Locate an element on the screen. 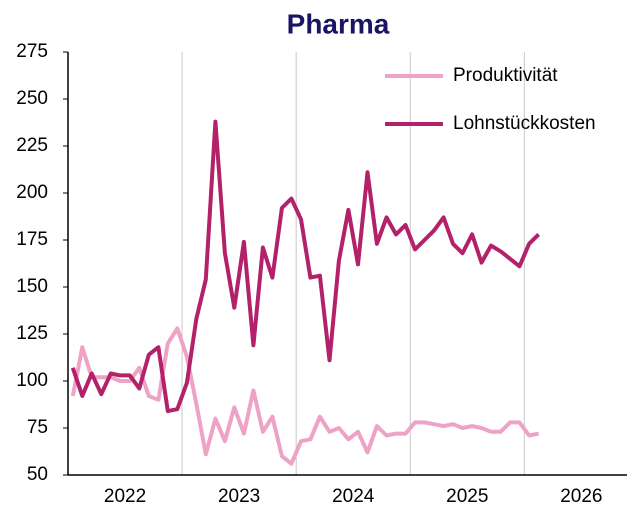  legend-label: Produktivität is located at coordinates (505, 75).